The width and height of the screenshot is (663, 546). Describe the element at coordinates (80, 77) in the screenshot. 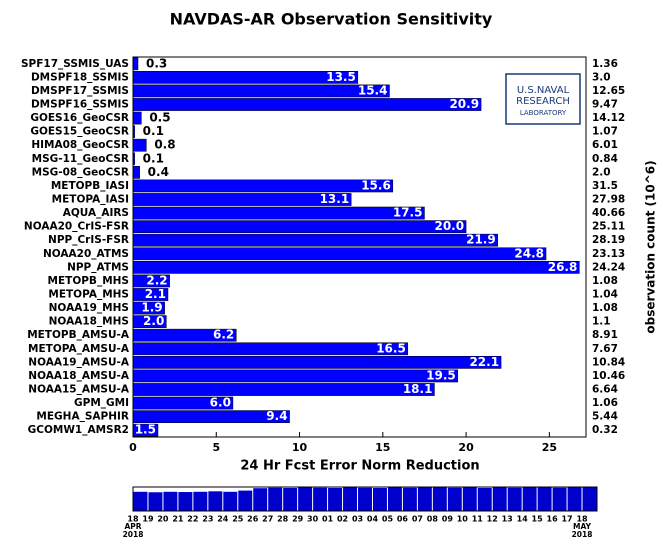

I see `y-tick-label: DMSPF18_SSMIS` at that location.